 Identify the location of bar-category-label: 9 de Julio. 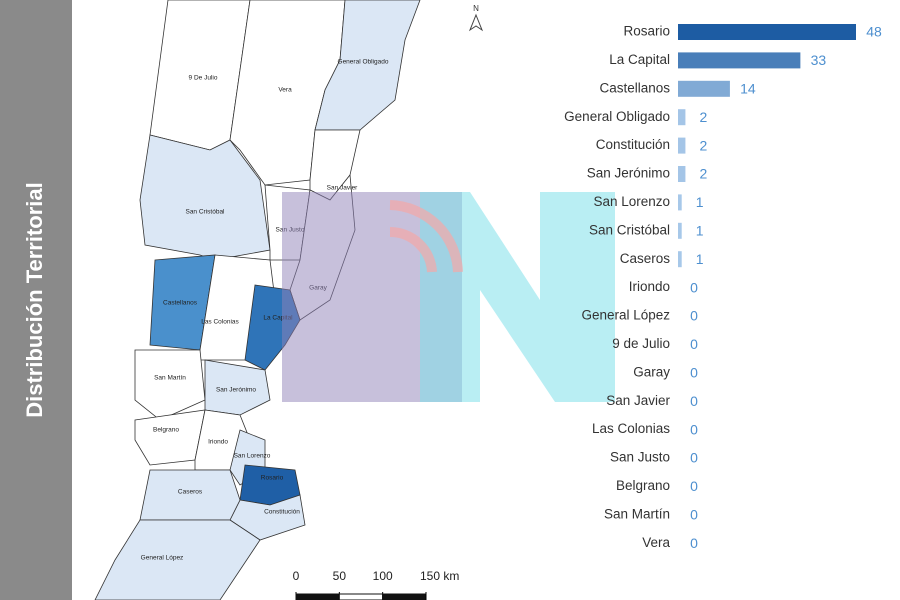
(641, 343).